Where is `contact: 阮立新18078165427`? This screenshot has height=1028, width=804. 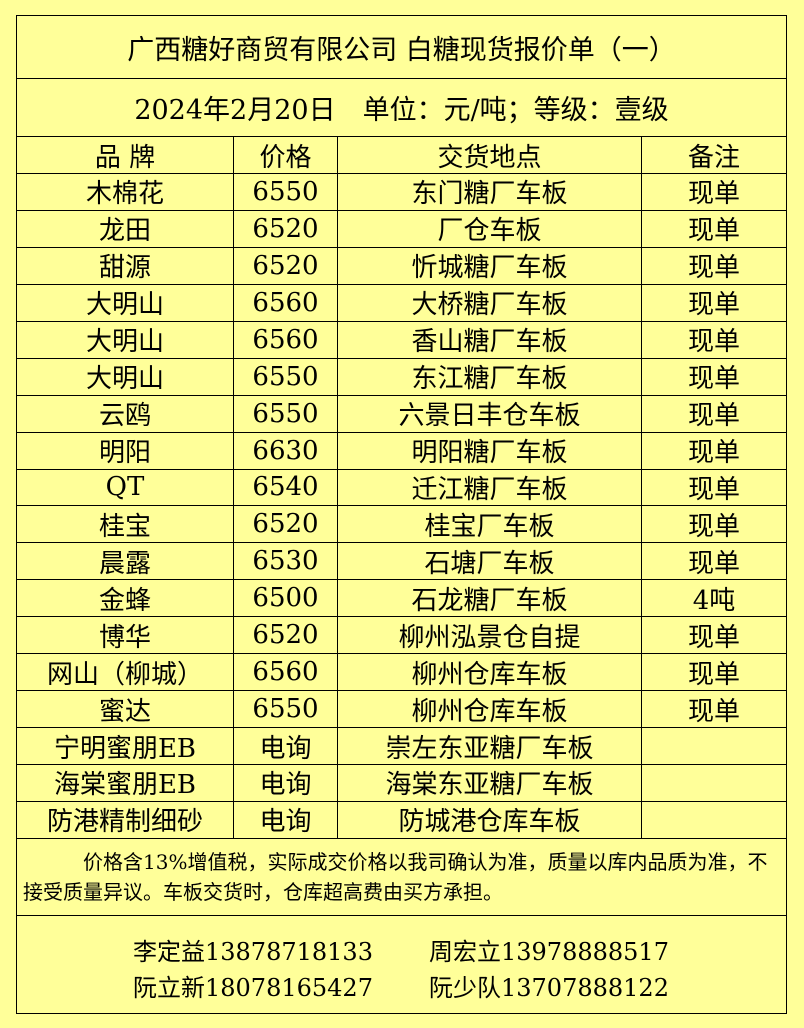 contact: 阮立新18078165427 is located at coordinates (253, 987).